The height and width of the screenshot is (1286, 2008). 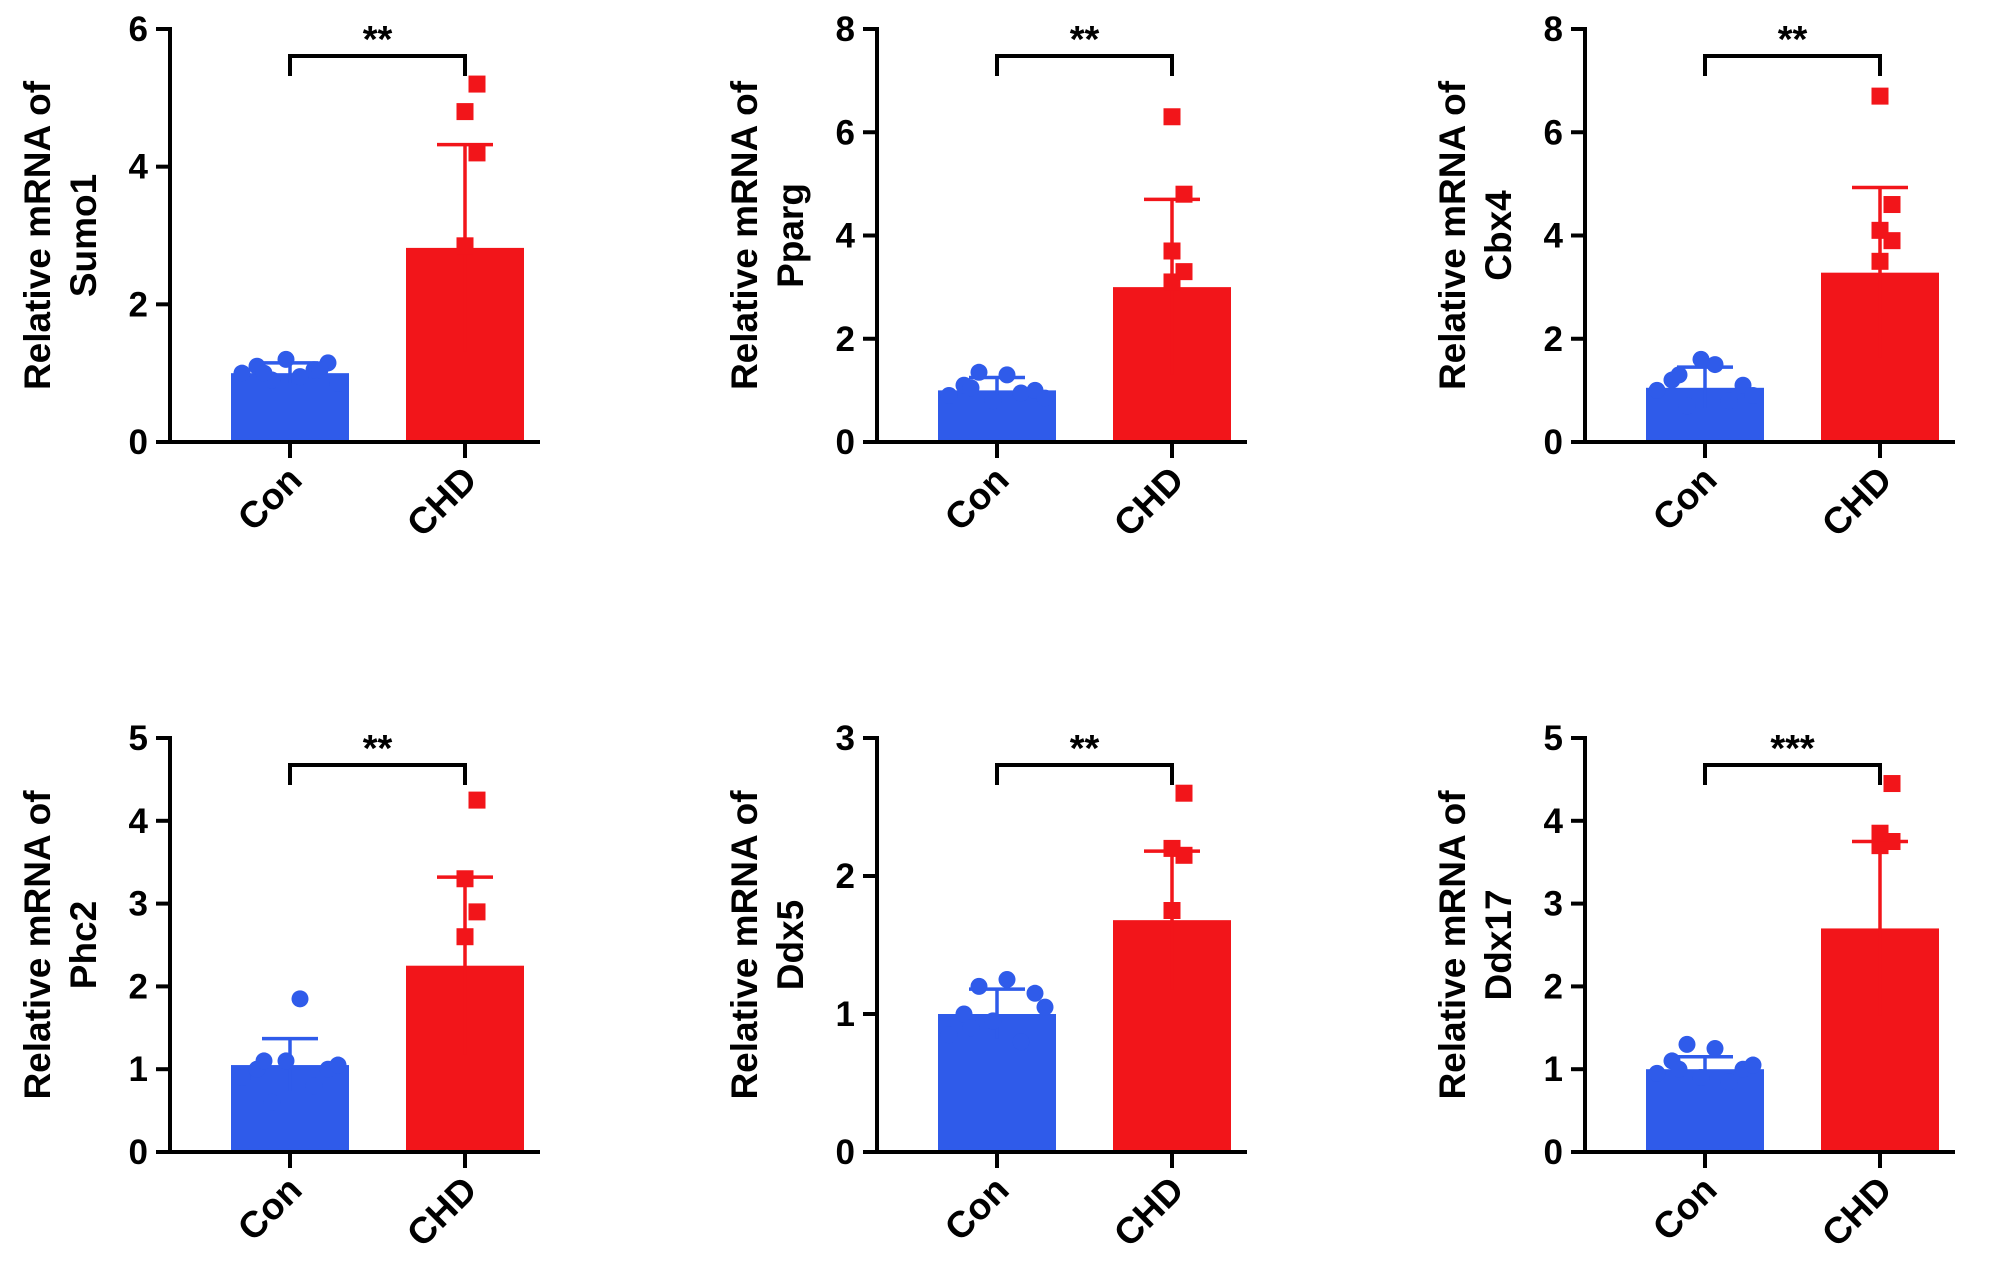 I want to click on chart-panel-5: 0 1 2 3 Con CHD Relative mRNA of Ddx5 **, so click(x=985, y=986).